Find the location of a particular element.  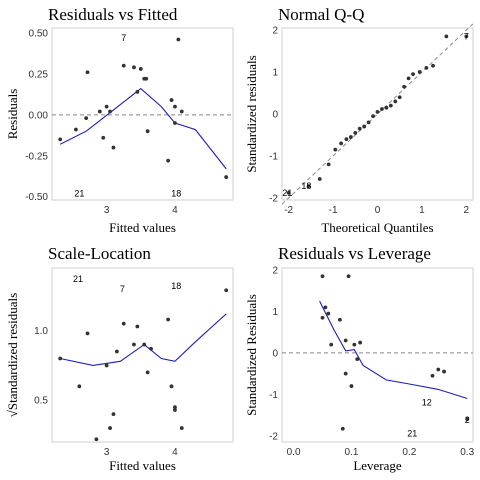

x-tick-label: 0.3 is located at coordinates (467, 452).